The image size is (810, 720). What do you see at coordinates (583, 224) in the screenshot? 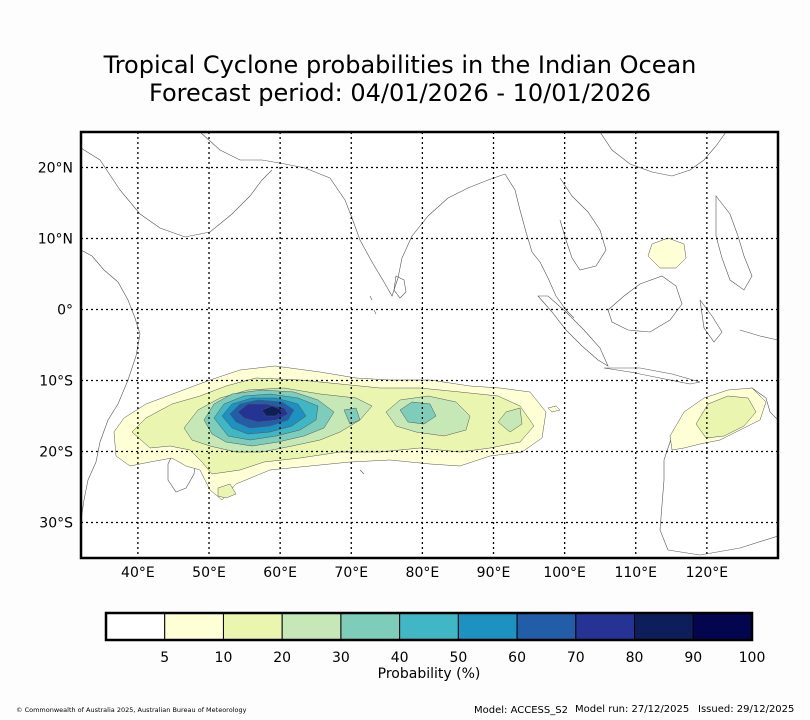
I see `coast-indochina` at bounding box center [583, 224].